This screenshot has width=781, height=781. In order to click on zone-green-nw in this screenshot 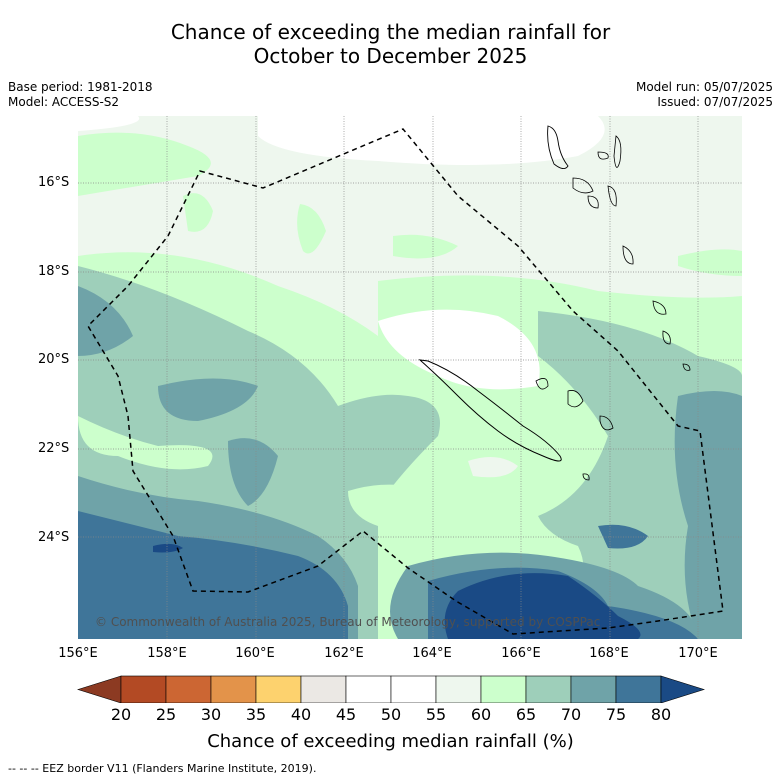, I will do `click(144, 164)`.